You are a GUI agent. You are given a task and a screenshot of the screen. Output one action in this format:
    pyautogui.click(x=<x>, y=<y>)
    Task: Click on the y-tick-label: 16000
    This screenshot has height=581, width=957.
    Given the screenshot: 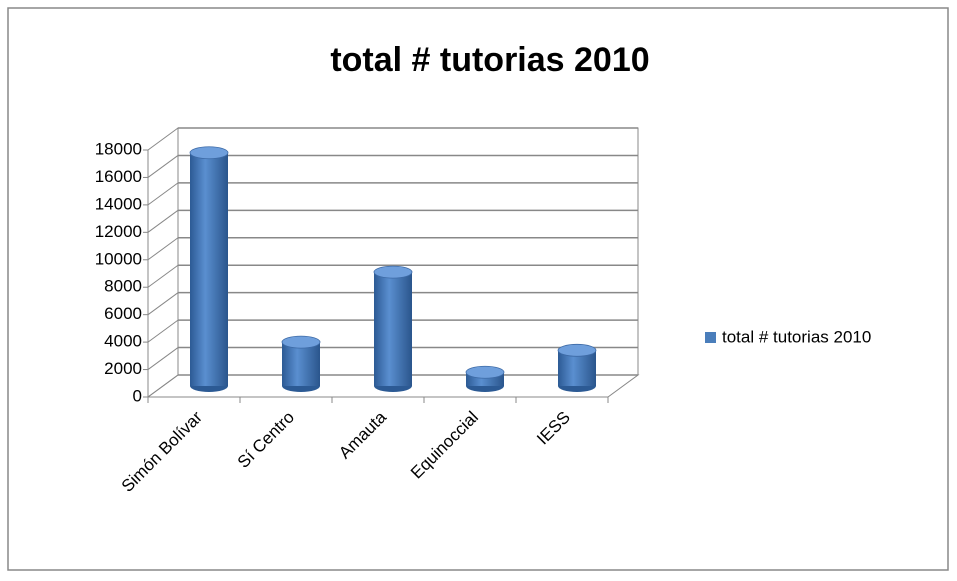 What is the action you would take?
    pyautogui.click(x=118, y=176)
    